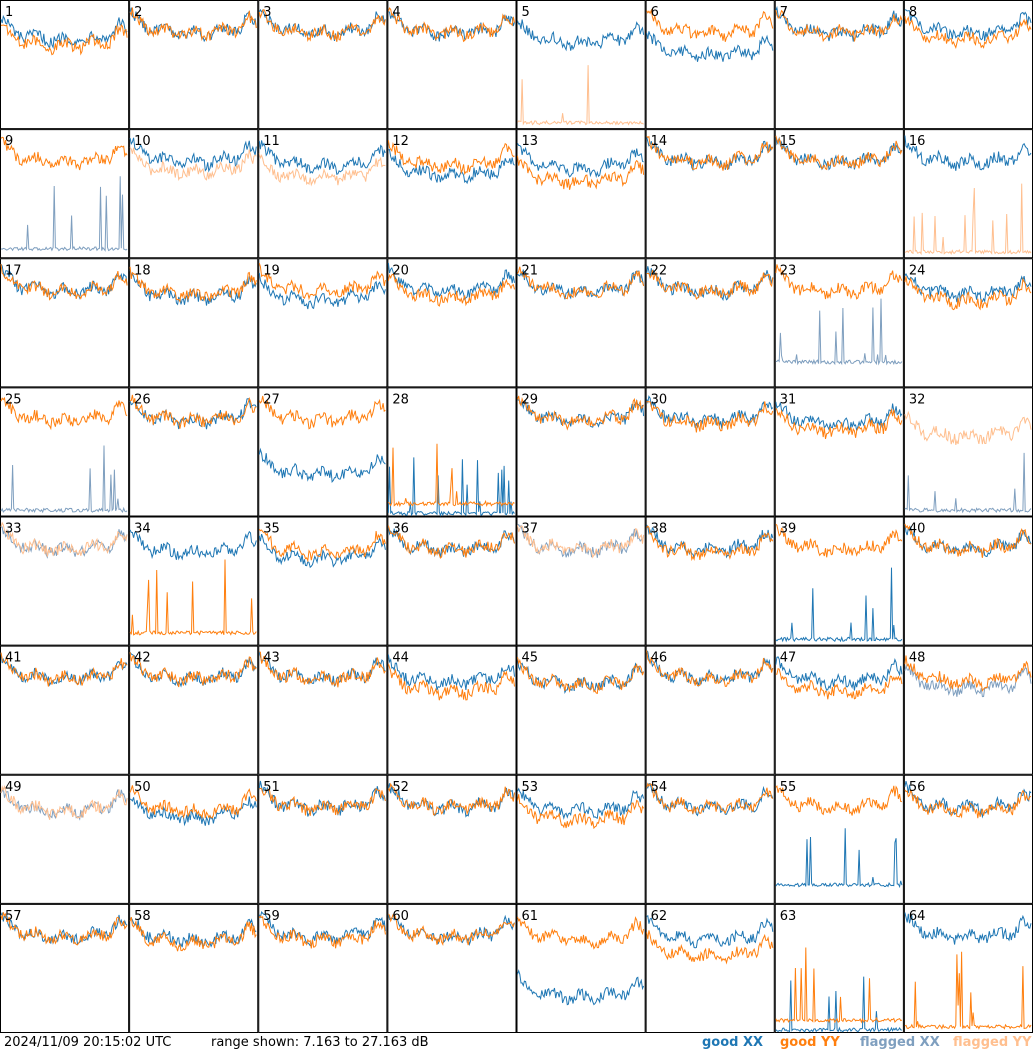  Describe the element at coordinates (530, 916) in the screenshot. I see `panel-label: 61` at that location.